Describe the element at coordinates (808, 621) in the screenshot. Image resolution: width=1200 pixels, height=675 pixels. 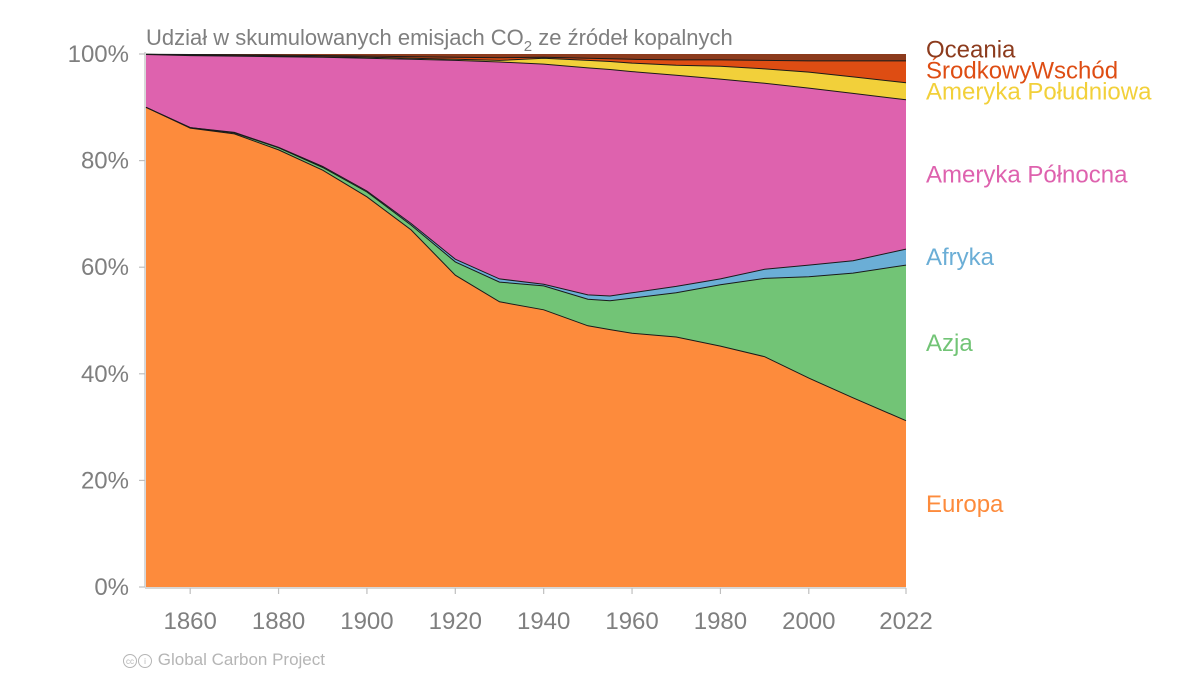
I see `x-tick-label: 2000` at that location.